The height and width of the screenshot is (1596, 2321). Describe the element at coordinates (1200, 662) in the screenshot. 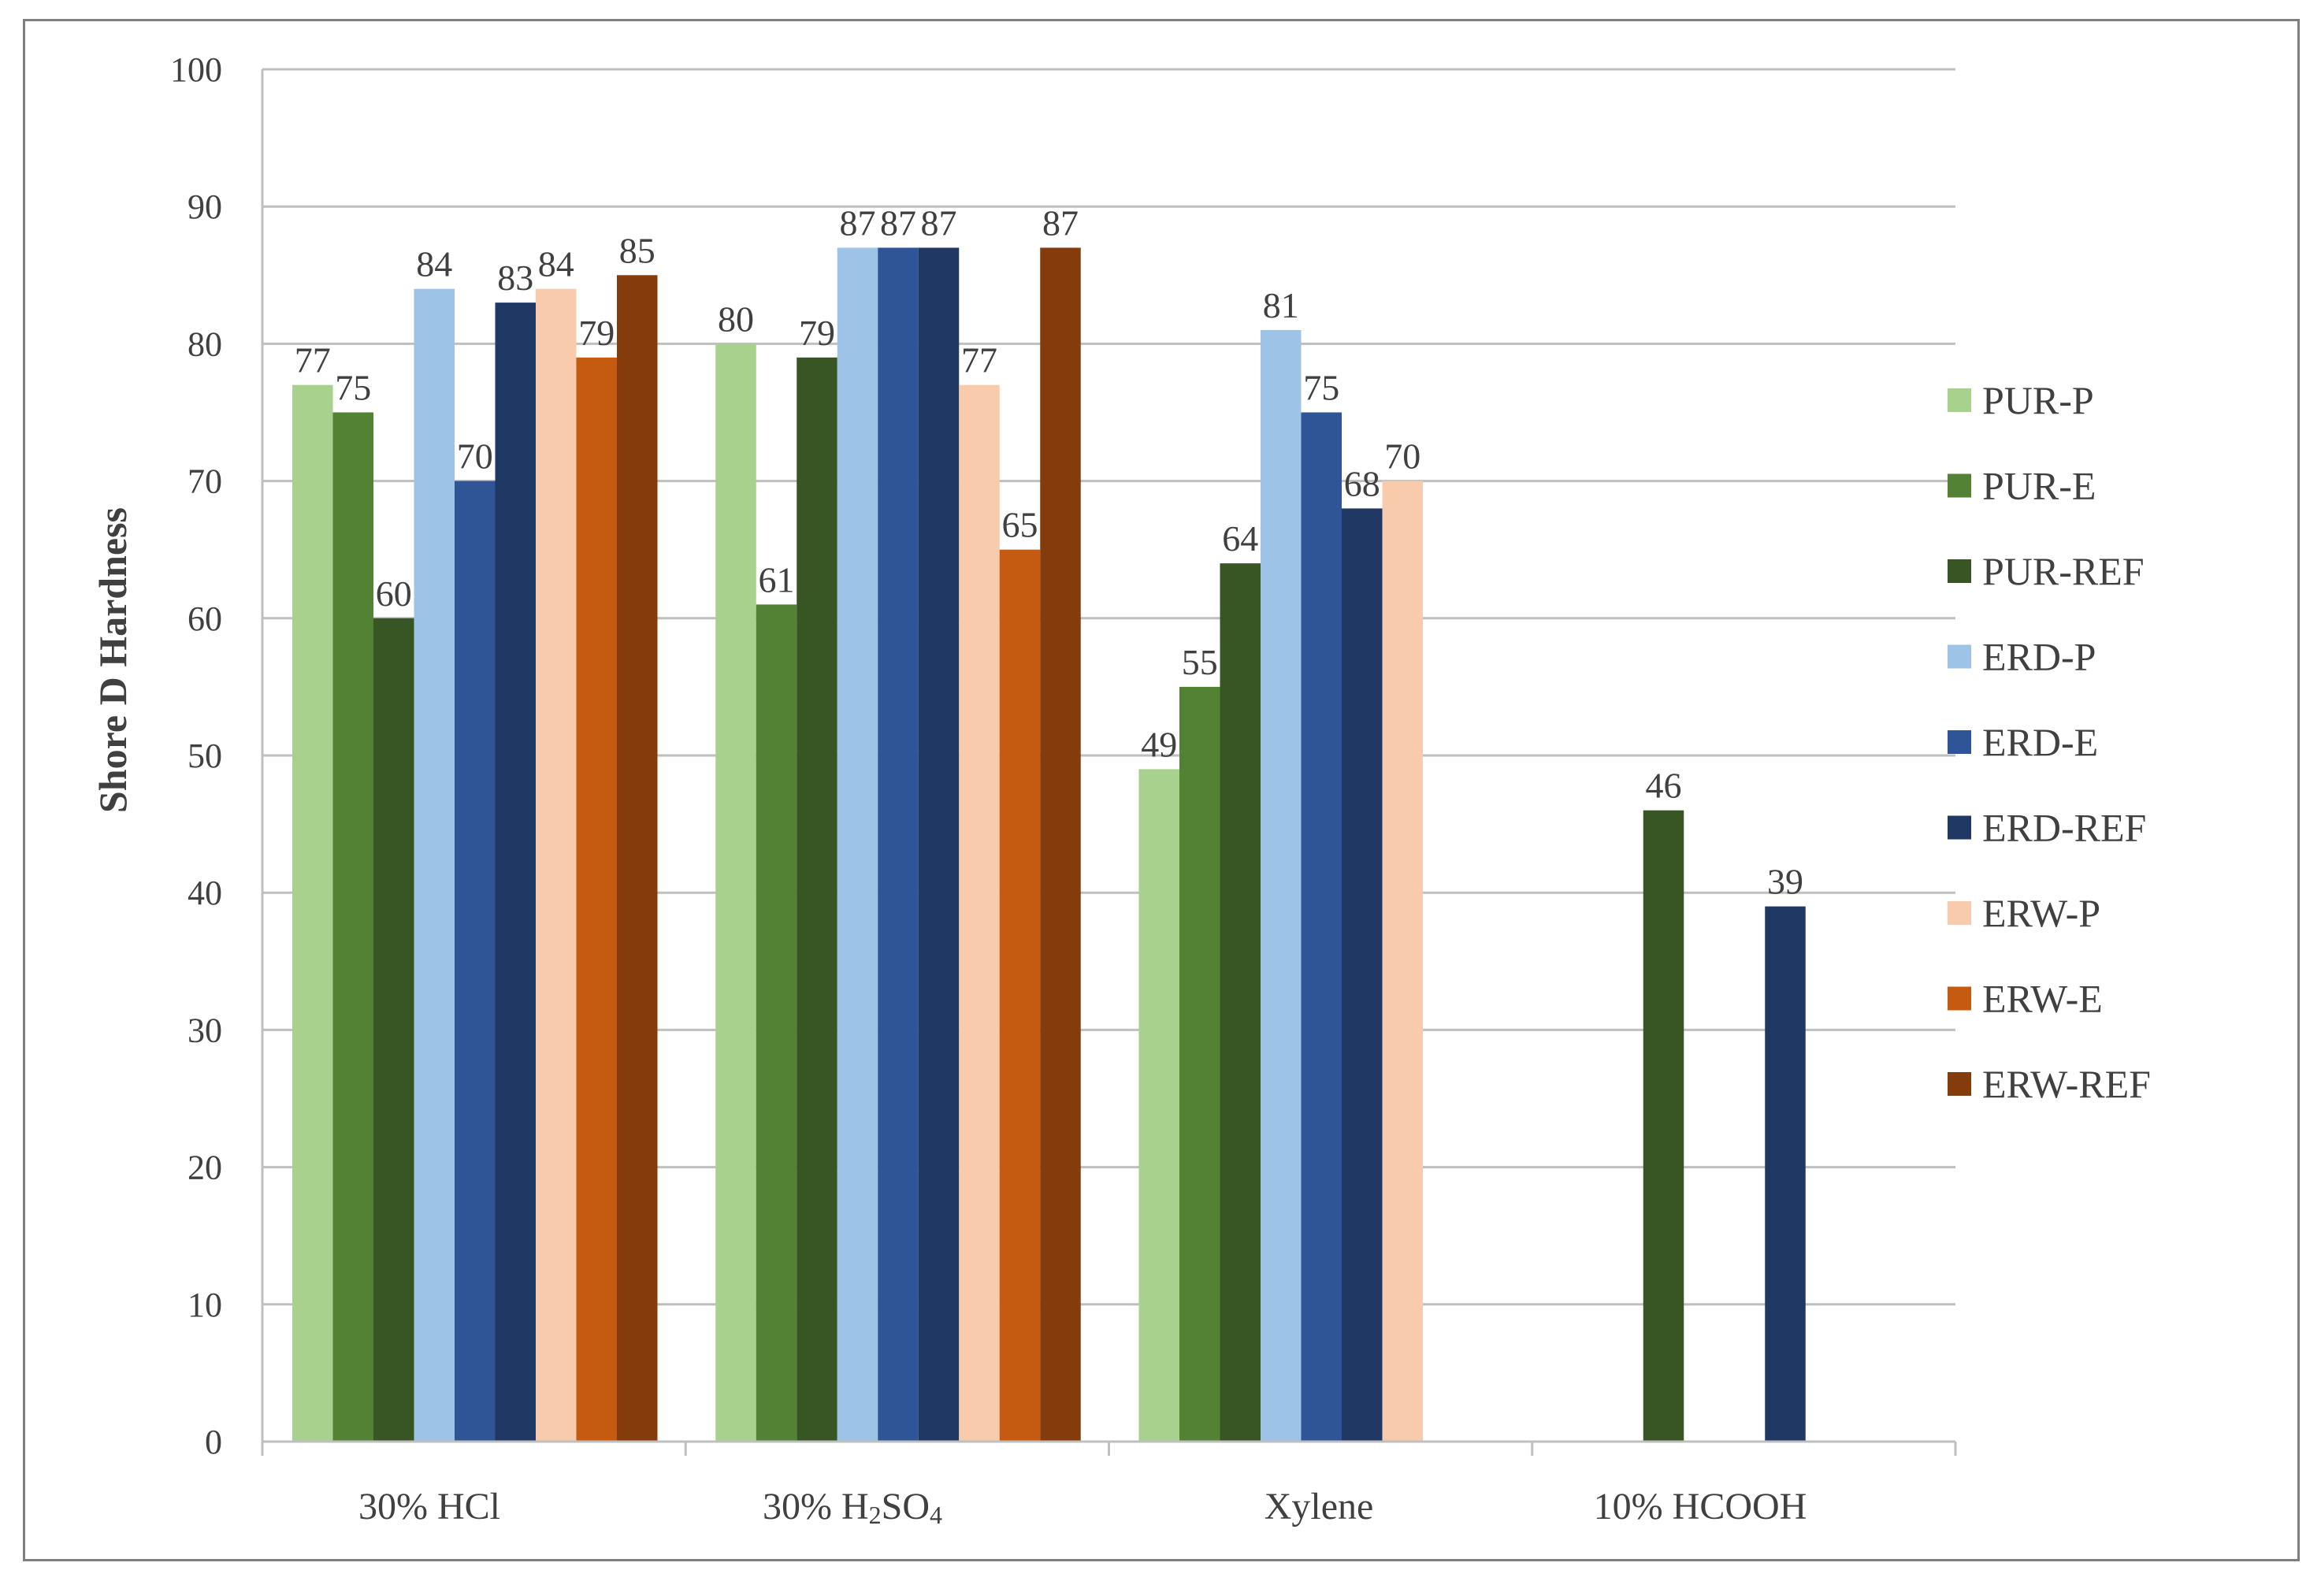

I see `data-label: 55` at that location.